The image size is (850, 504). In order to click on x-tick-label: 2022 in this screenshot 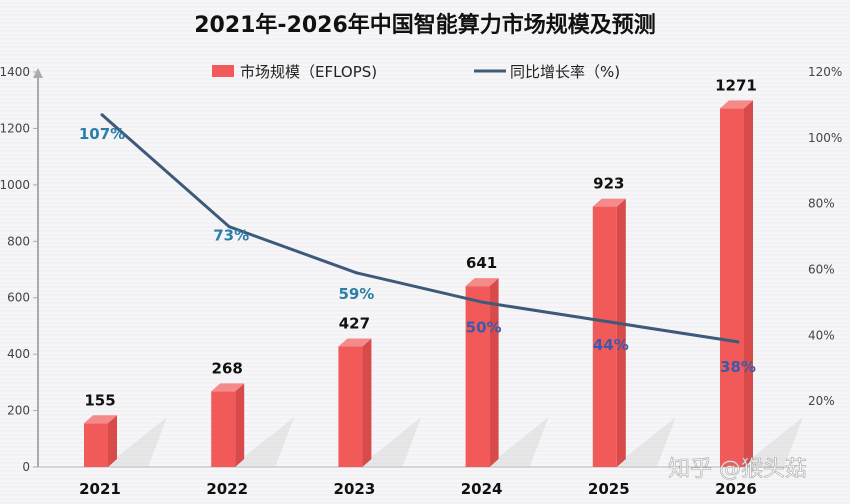, I will do `click(227, 489)`.